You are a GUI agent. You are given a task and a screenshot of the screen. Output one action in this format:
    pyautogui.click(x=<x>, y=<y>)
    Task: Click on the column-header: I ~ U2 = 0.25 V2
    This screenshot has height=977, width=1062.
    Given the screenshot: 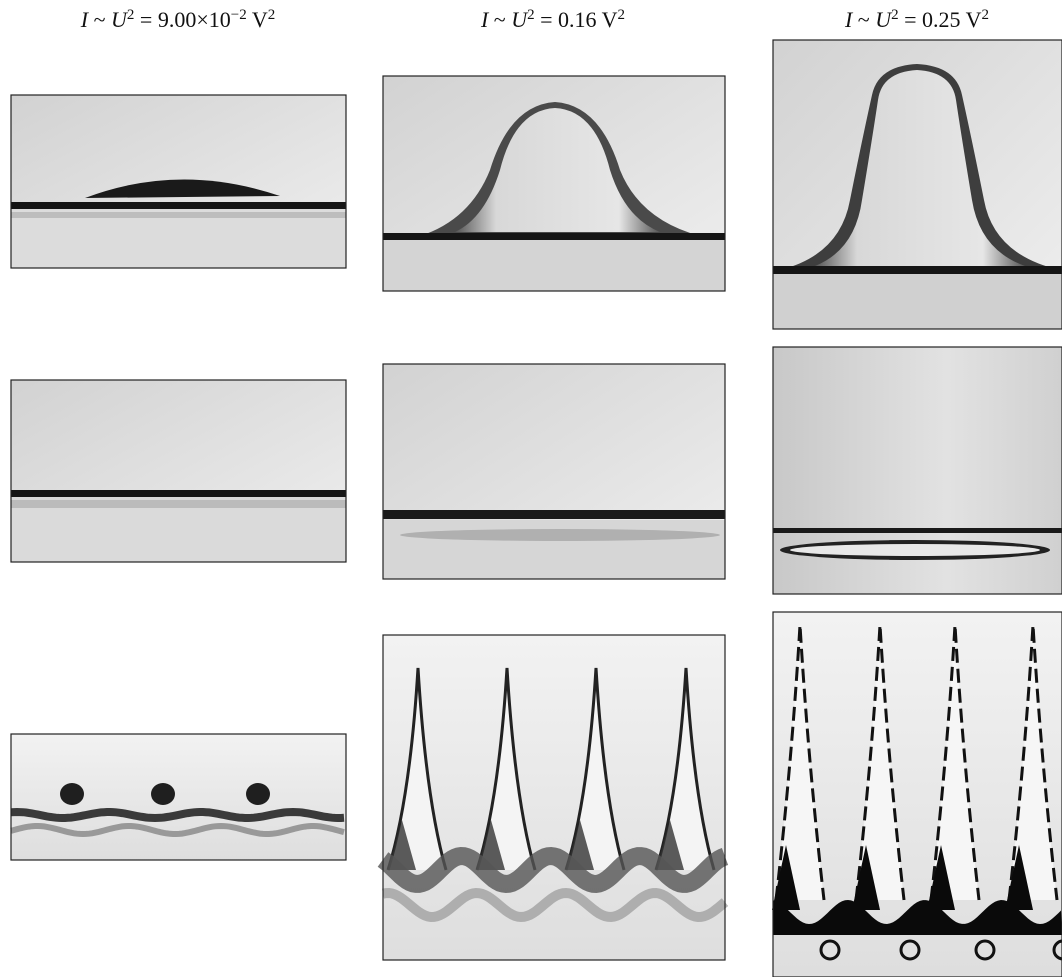 What is the action you would take?
    pyautogui.click(x=916, y=19)
    